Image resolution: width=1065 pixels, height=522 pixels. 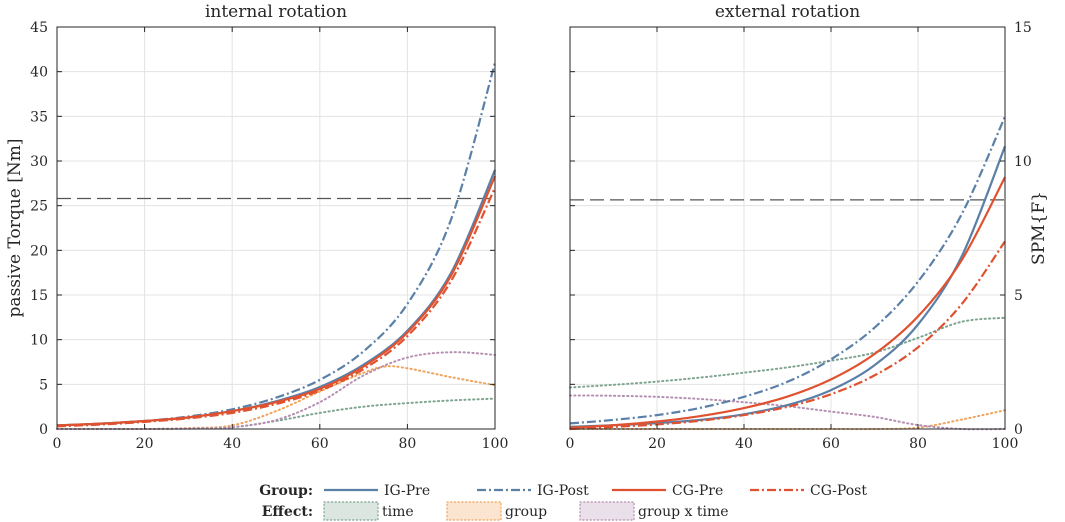 What do you see at coordinates (39, 162) in the screenshot?
I see `y-tick-label: 30` at bounding box center [39, 162].